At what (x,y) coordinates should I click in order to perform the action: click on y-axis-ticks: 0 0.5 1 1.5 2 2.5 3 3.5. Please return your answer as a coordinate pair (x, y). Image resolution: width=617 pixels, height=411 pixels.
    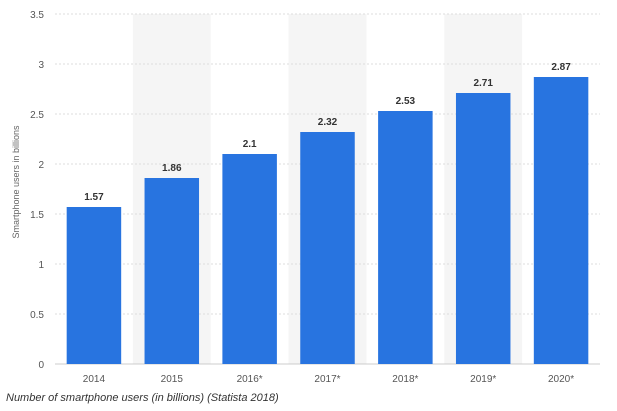
    Looking at the image, I should click on (37, 190).